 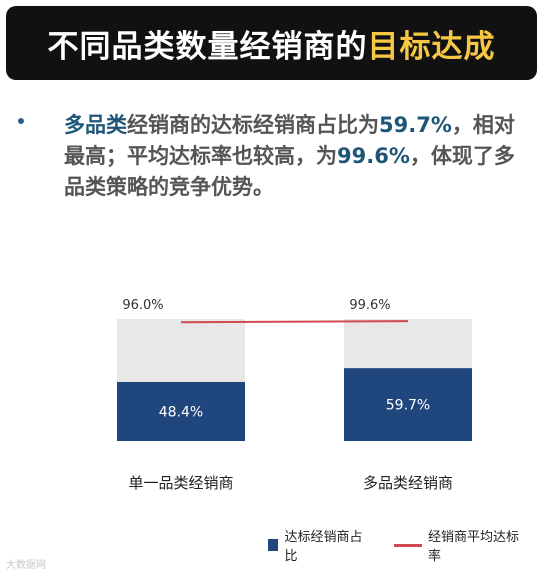 I want to click on line-value-label-0: 96.0%, so click(x=142, y=305).